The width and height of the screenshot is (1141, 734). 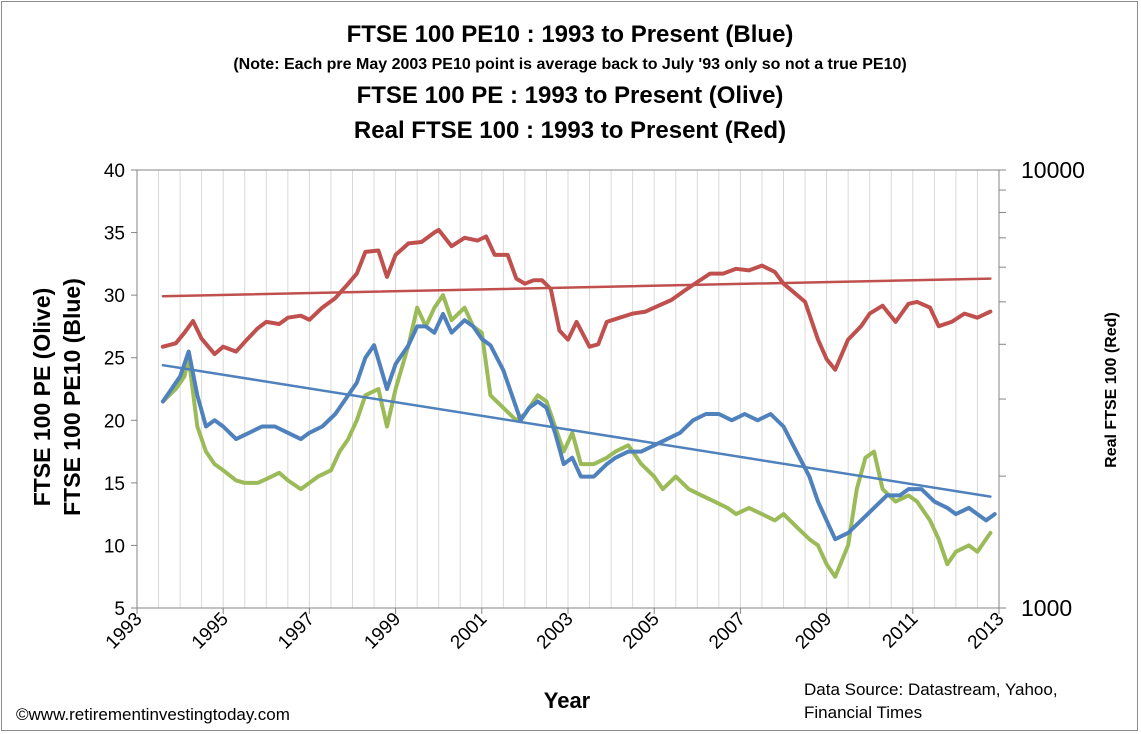 I want to click on series-line-real-ftse-100-trend, so click(x=576, y=287).